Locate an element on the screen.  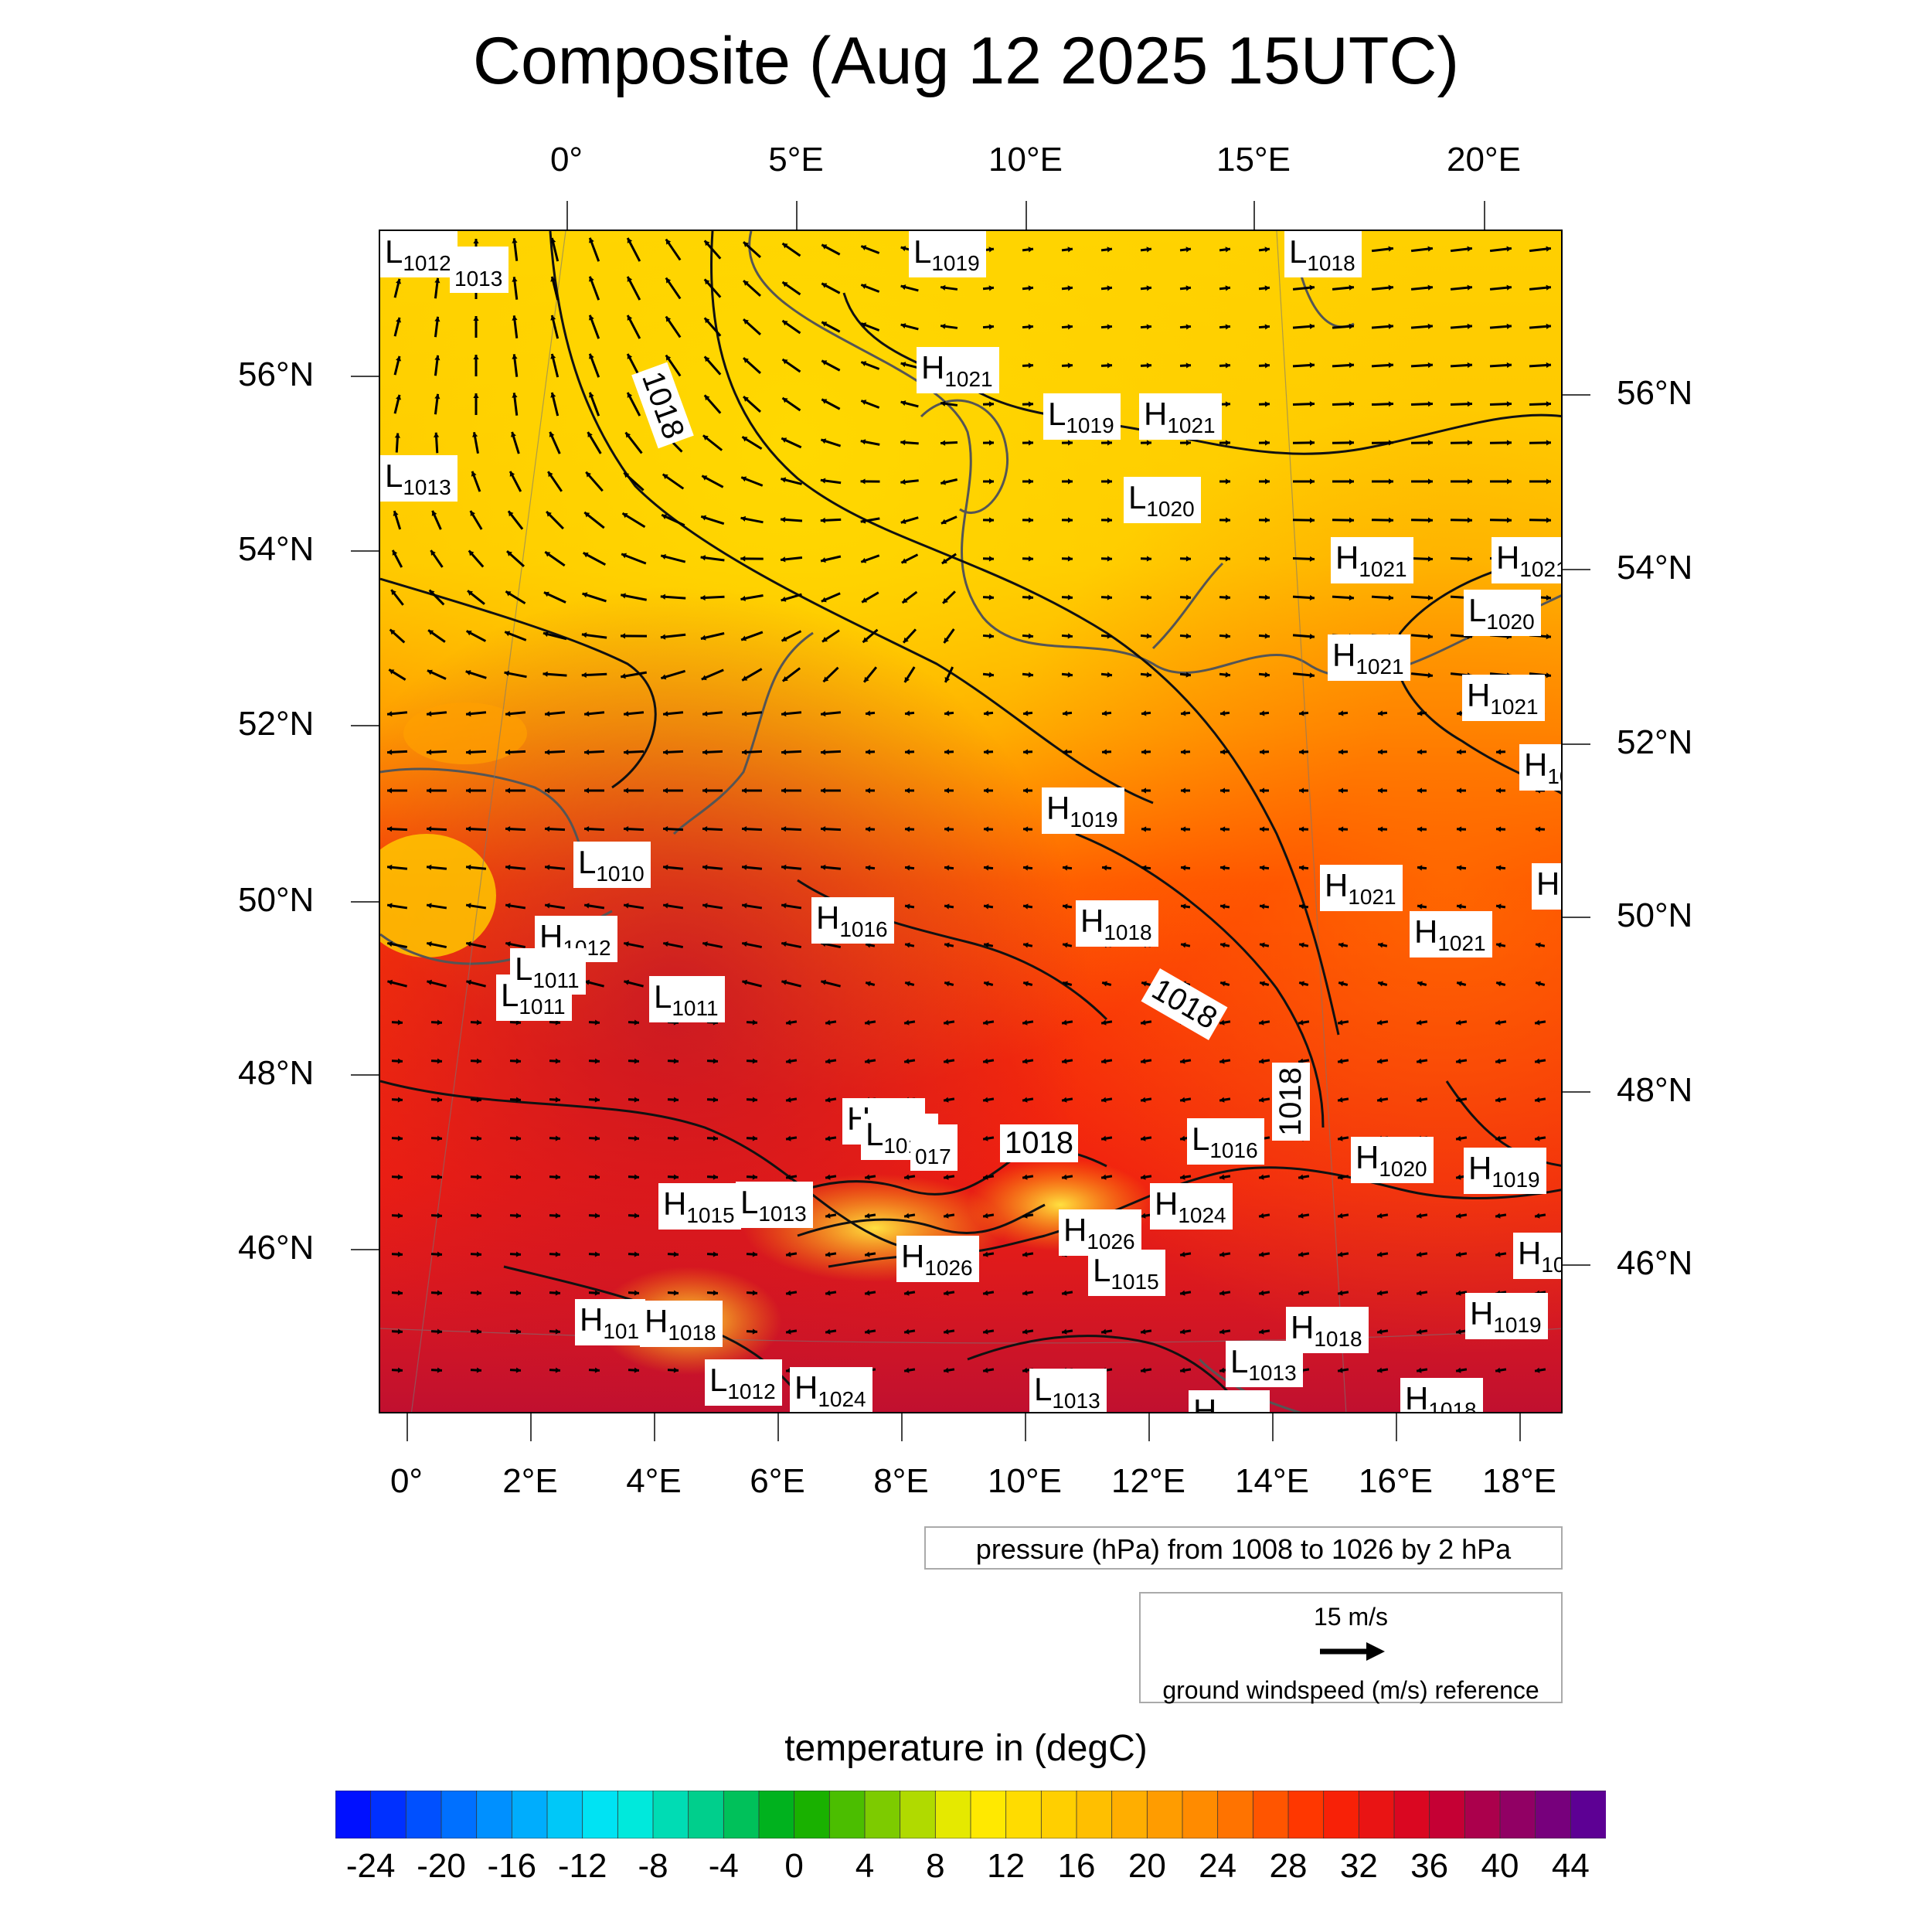
bottom-lon-label: 16°E is located at coordinates (1396, 1481).